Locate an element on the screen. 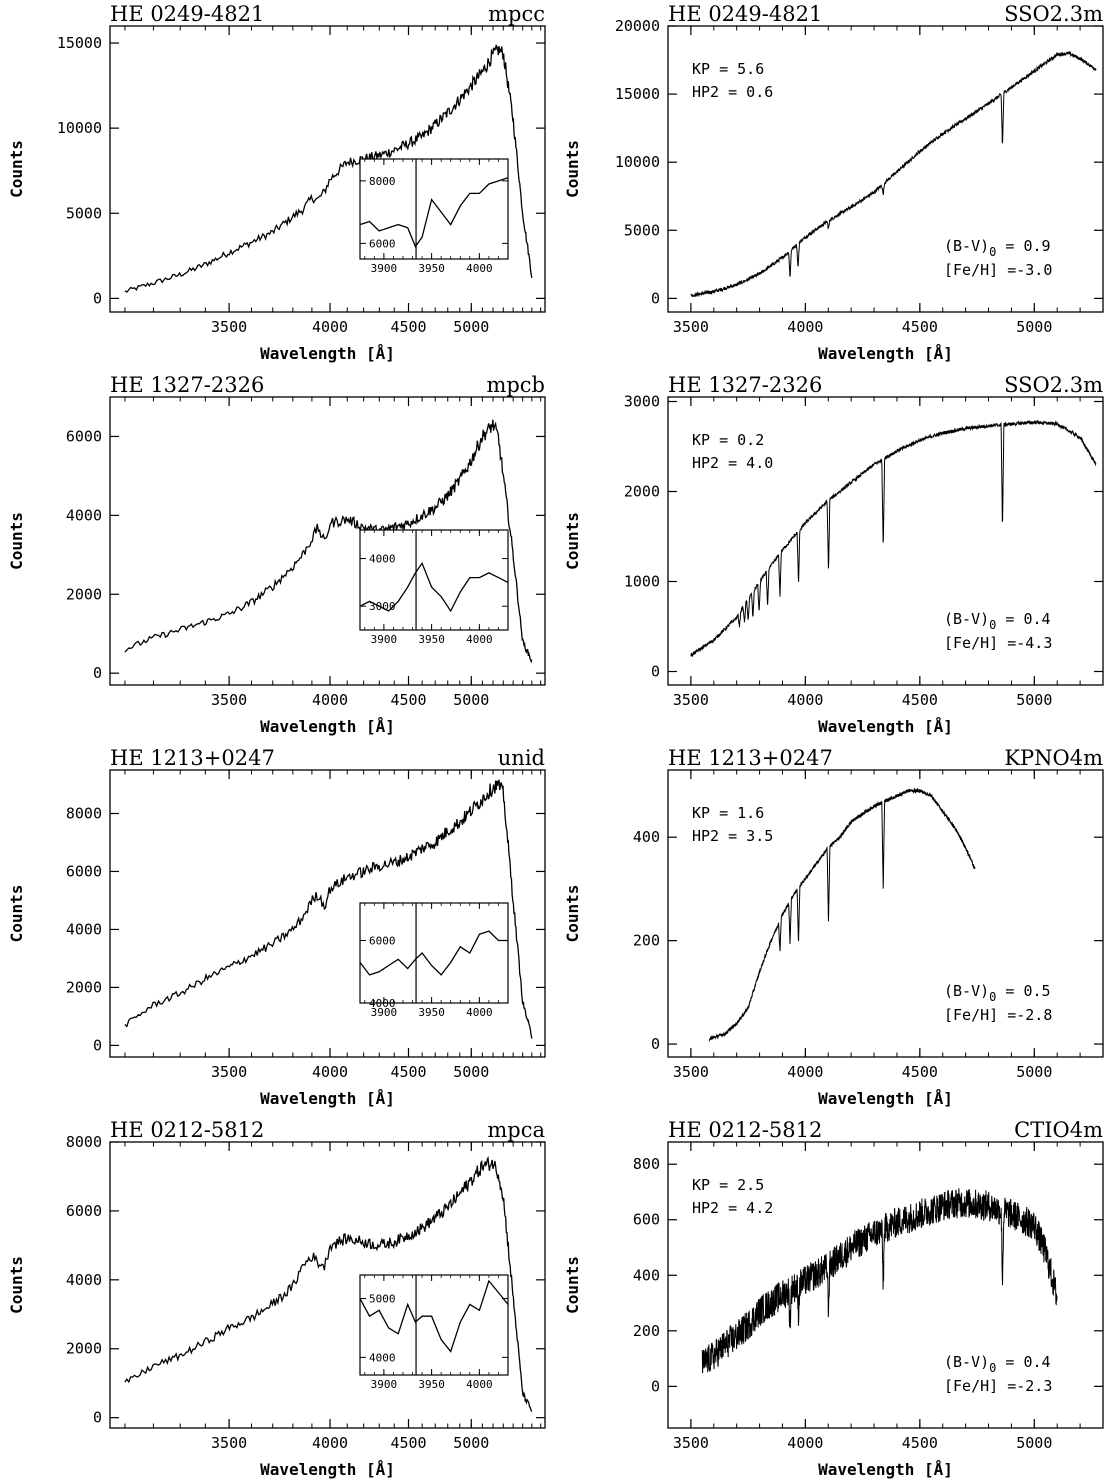 Image resolution: width=1107 pixels, height=1481 pixels. inset-plot: 3900 3950 4000 4000 6000 is located at coordinates (434, 960).